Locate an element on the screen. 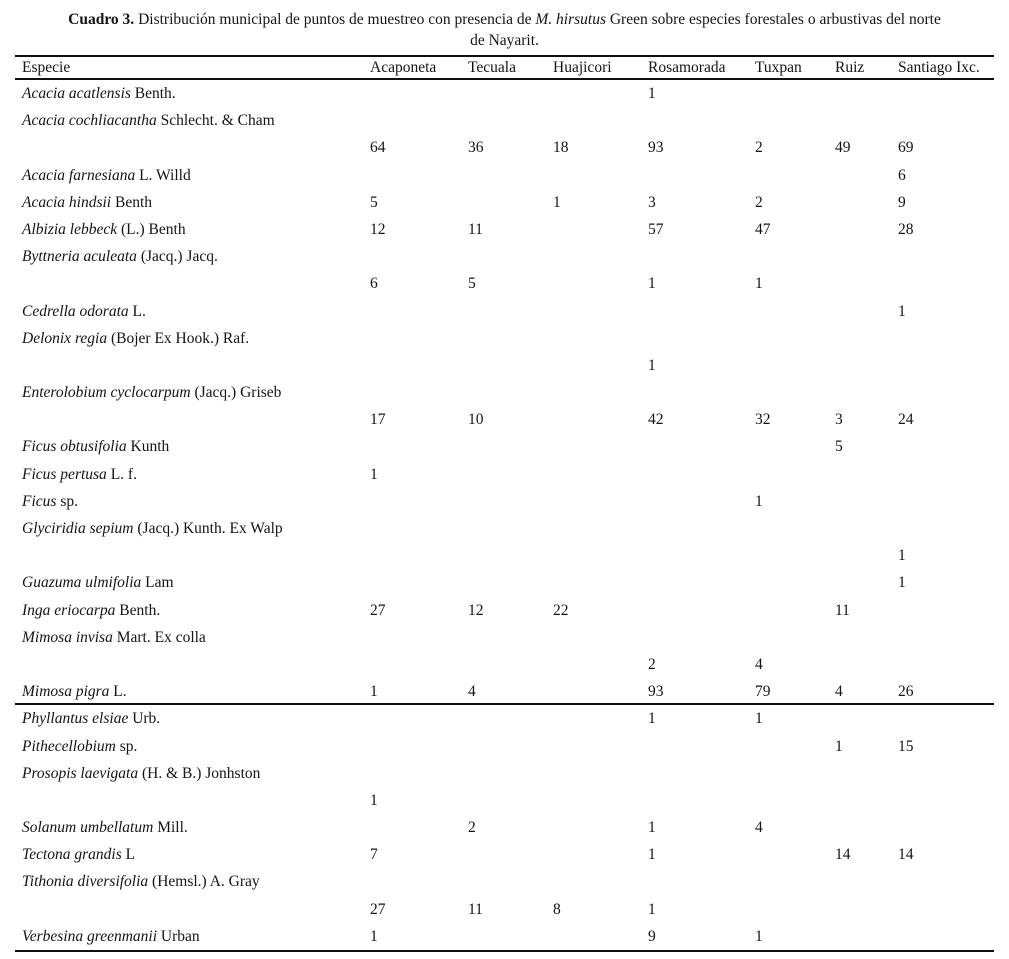 The height and width of the screenshot is (959, 1009). species-scientific-name: Ficus obtusifolia is located at coordinates (74, 447).